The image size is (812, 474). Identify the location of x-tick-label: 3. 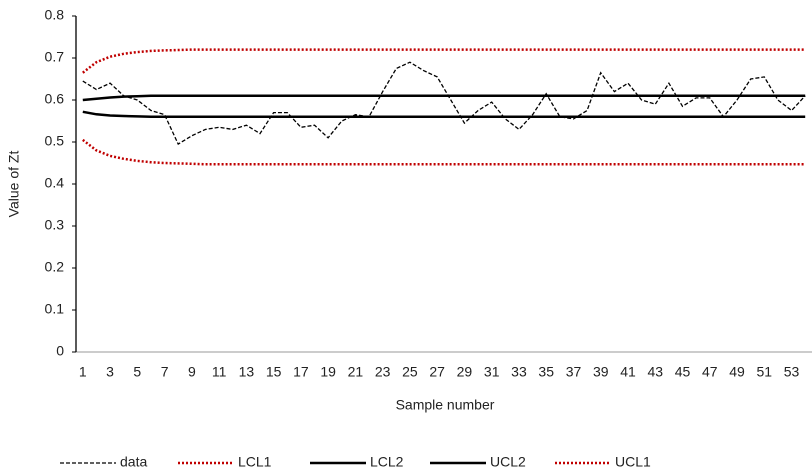
(110, 372).